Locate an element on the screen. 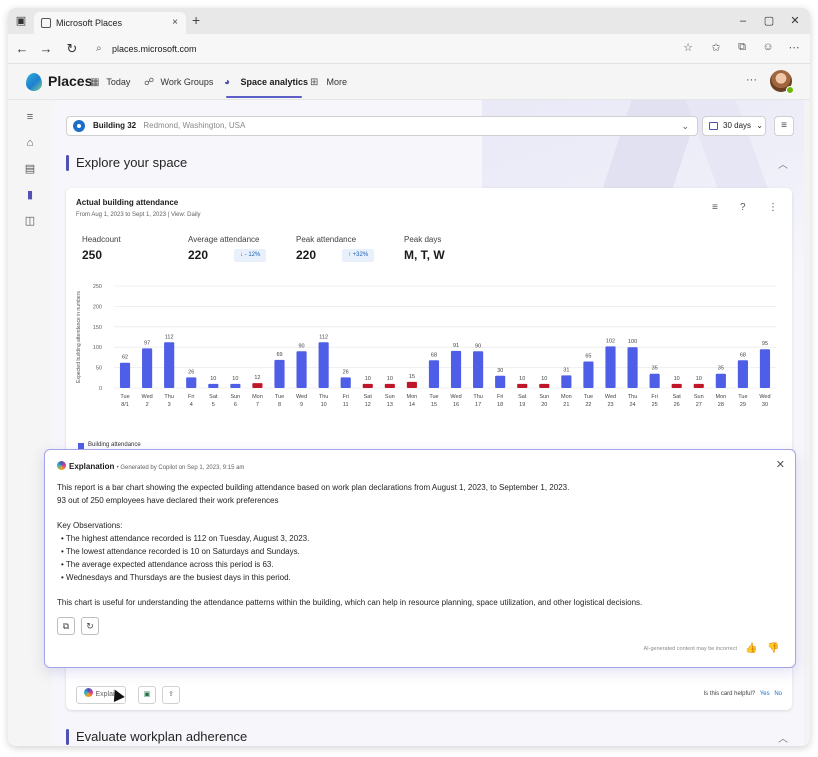 Image resolution: width=818 pixels, height=757 pixels. refresh-icon: ↻ is located at coordinates (72, 48).